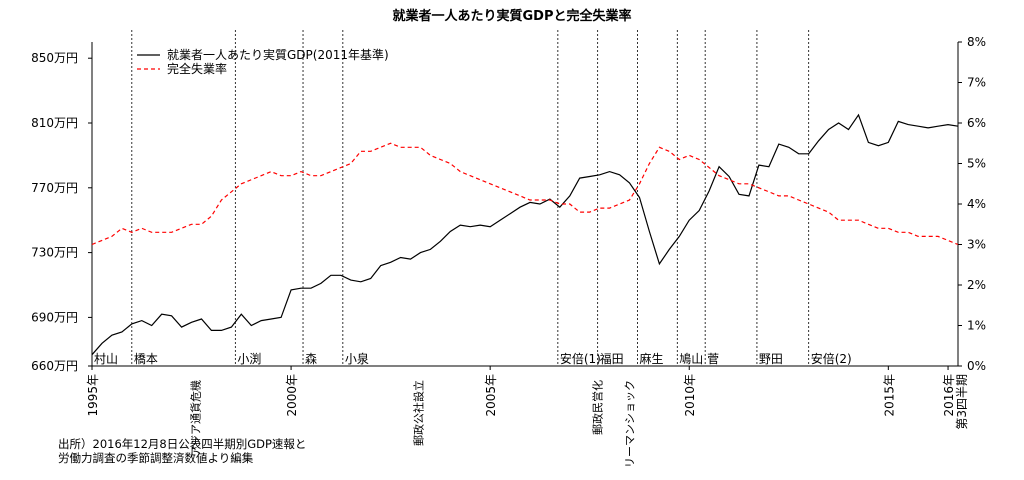 Image resolution: width=1024 pixels, height=480 pixels. What do you see at coordinates (54, 366) in the screenshot?
I see `left-tick-label: 660万円` at bounding box center [54, 366].